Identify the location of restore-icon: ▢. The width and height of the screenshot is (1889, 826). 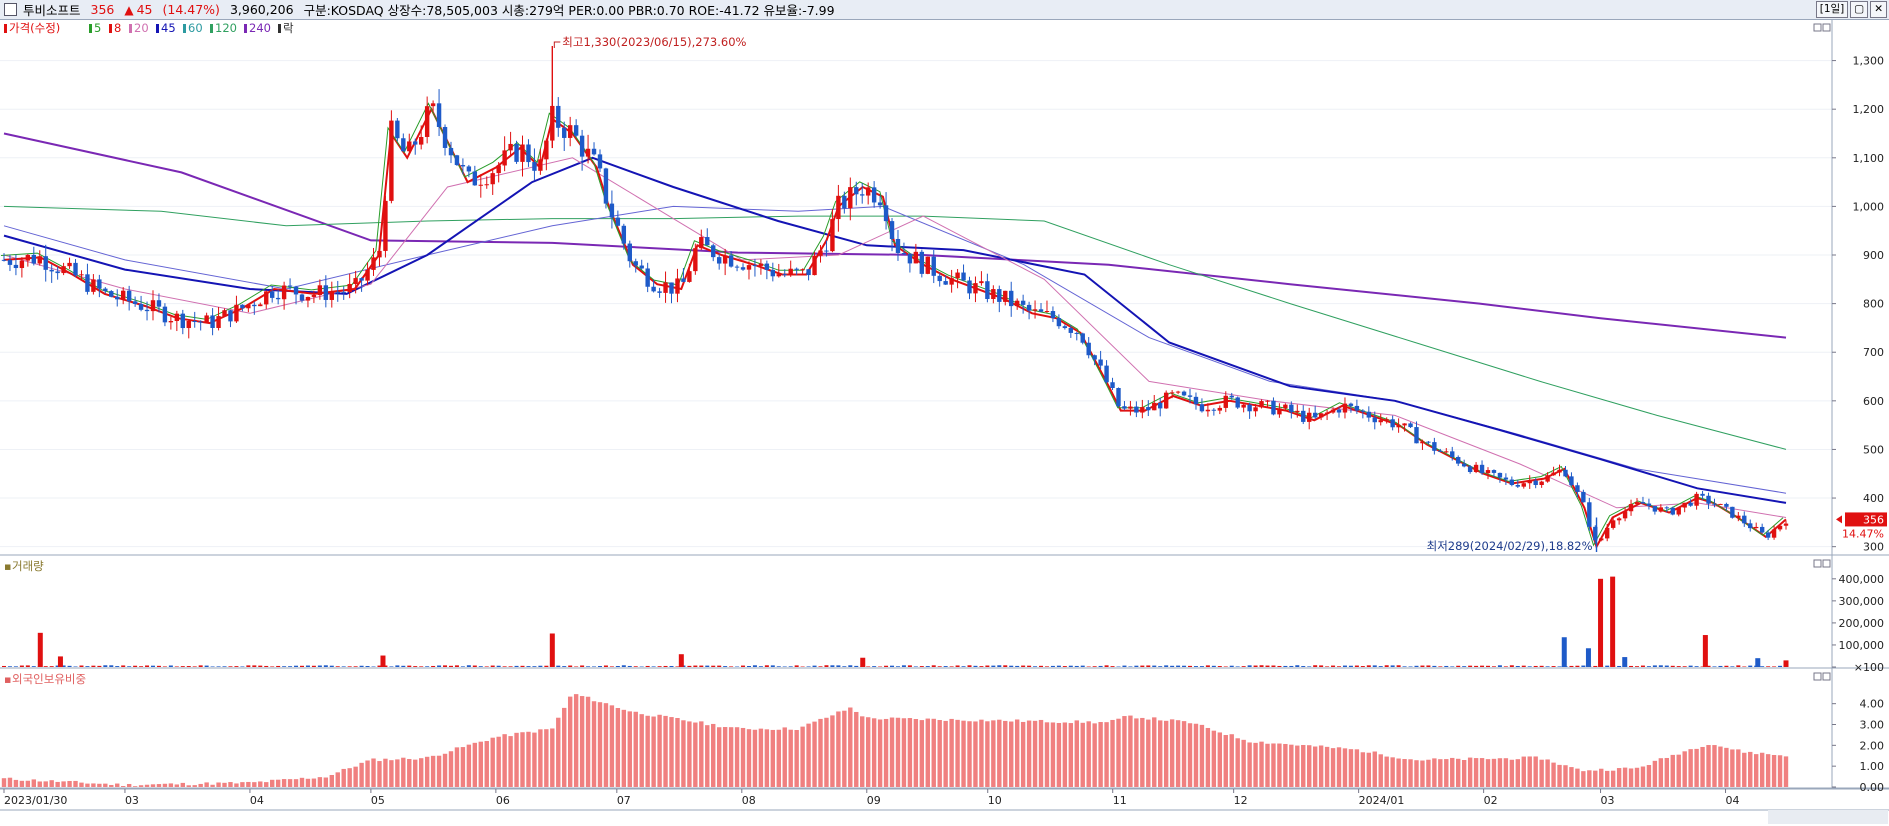
(1859, 9).